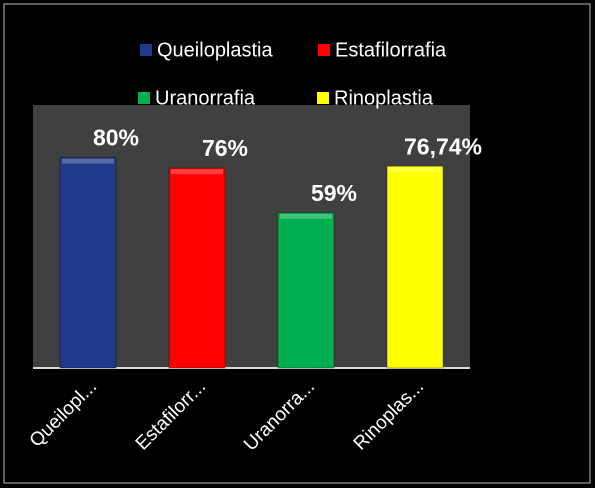 This screenshot has width=595, height=488. I want to click on legend-label: Estafilorrafia, so click(391, 50).